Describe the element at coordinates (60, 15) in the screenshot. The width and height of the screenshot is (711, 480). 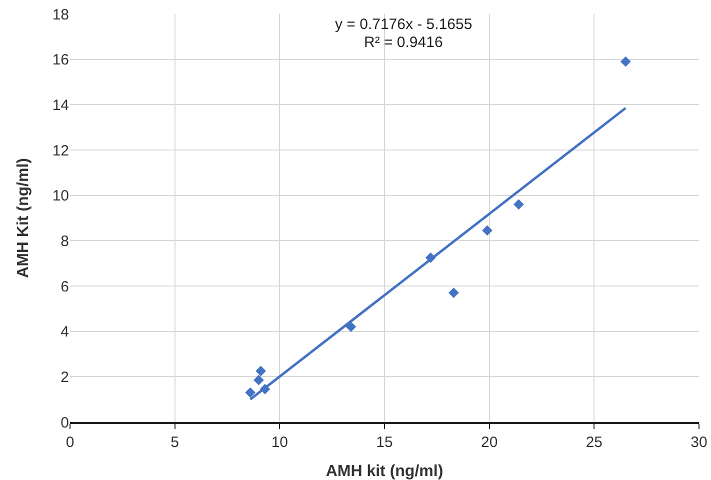
I see `y-tick-label: 18` at that location.